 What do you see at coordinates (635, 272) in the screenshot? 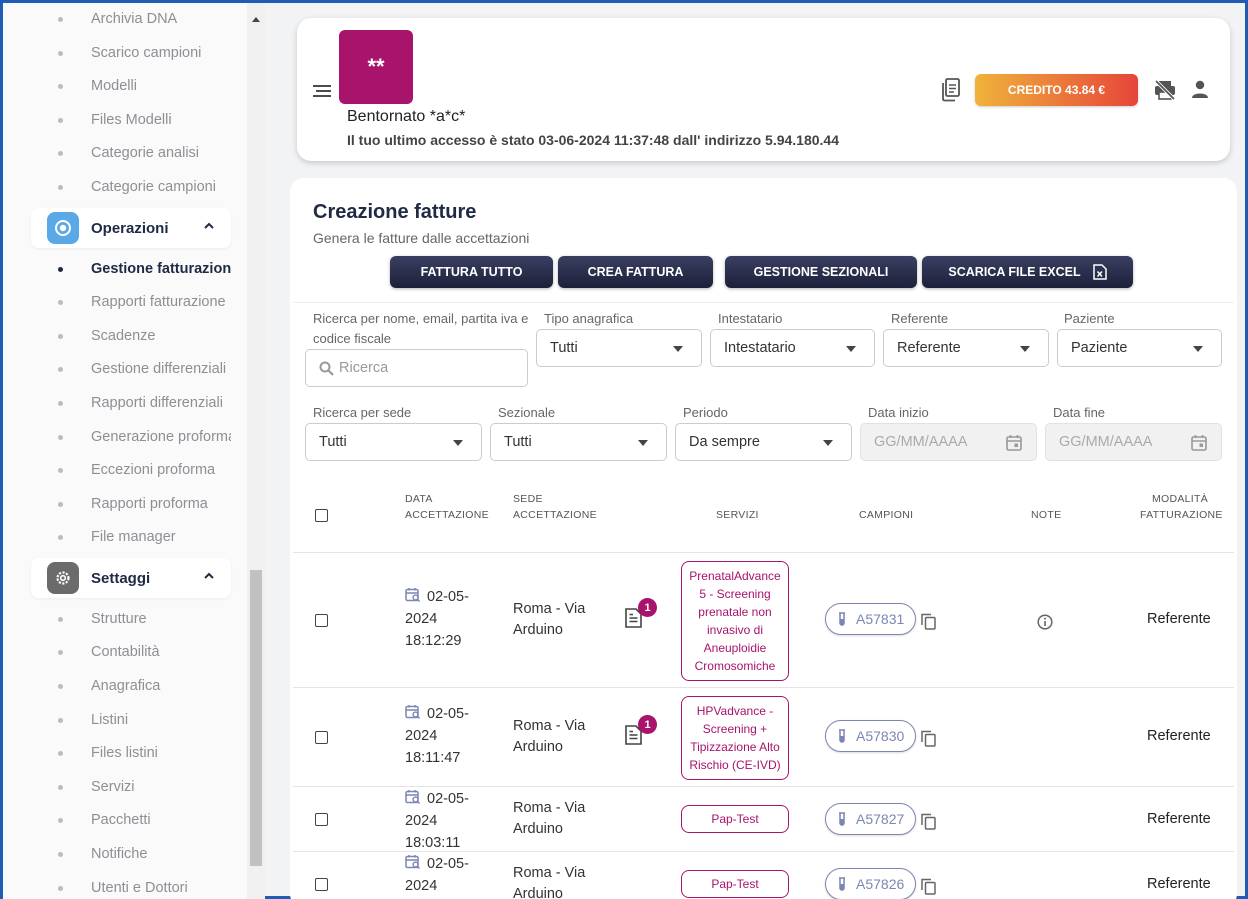
I see `crea-fattura-button: CREA FATTURA` at bounding box center [635, 272].